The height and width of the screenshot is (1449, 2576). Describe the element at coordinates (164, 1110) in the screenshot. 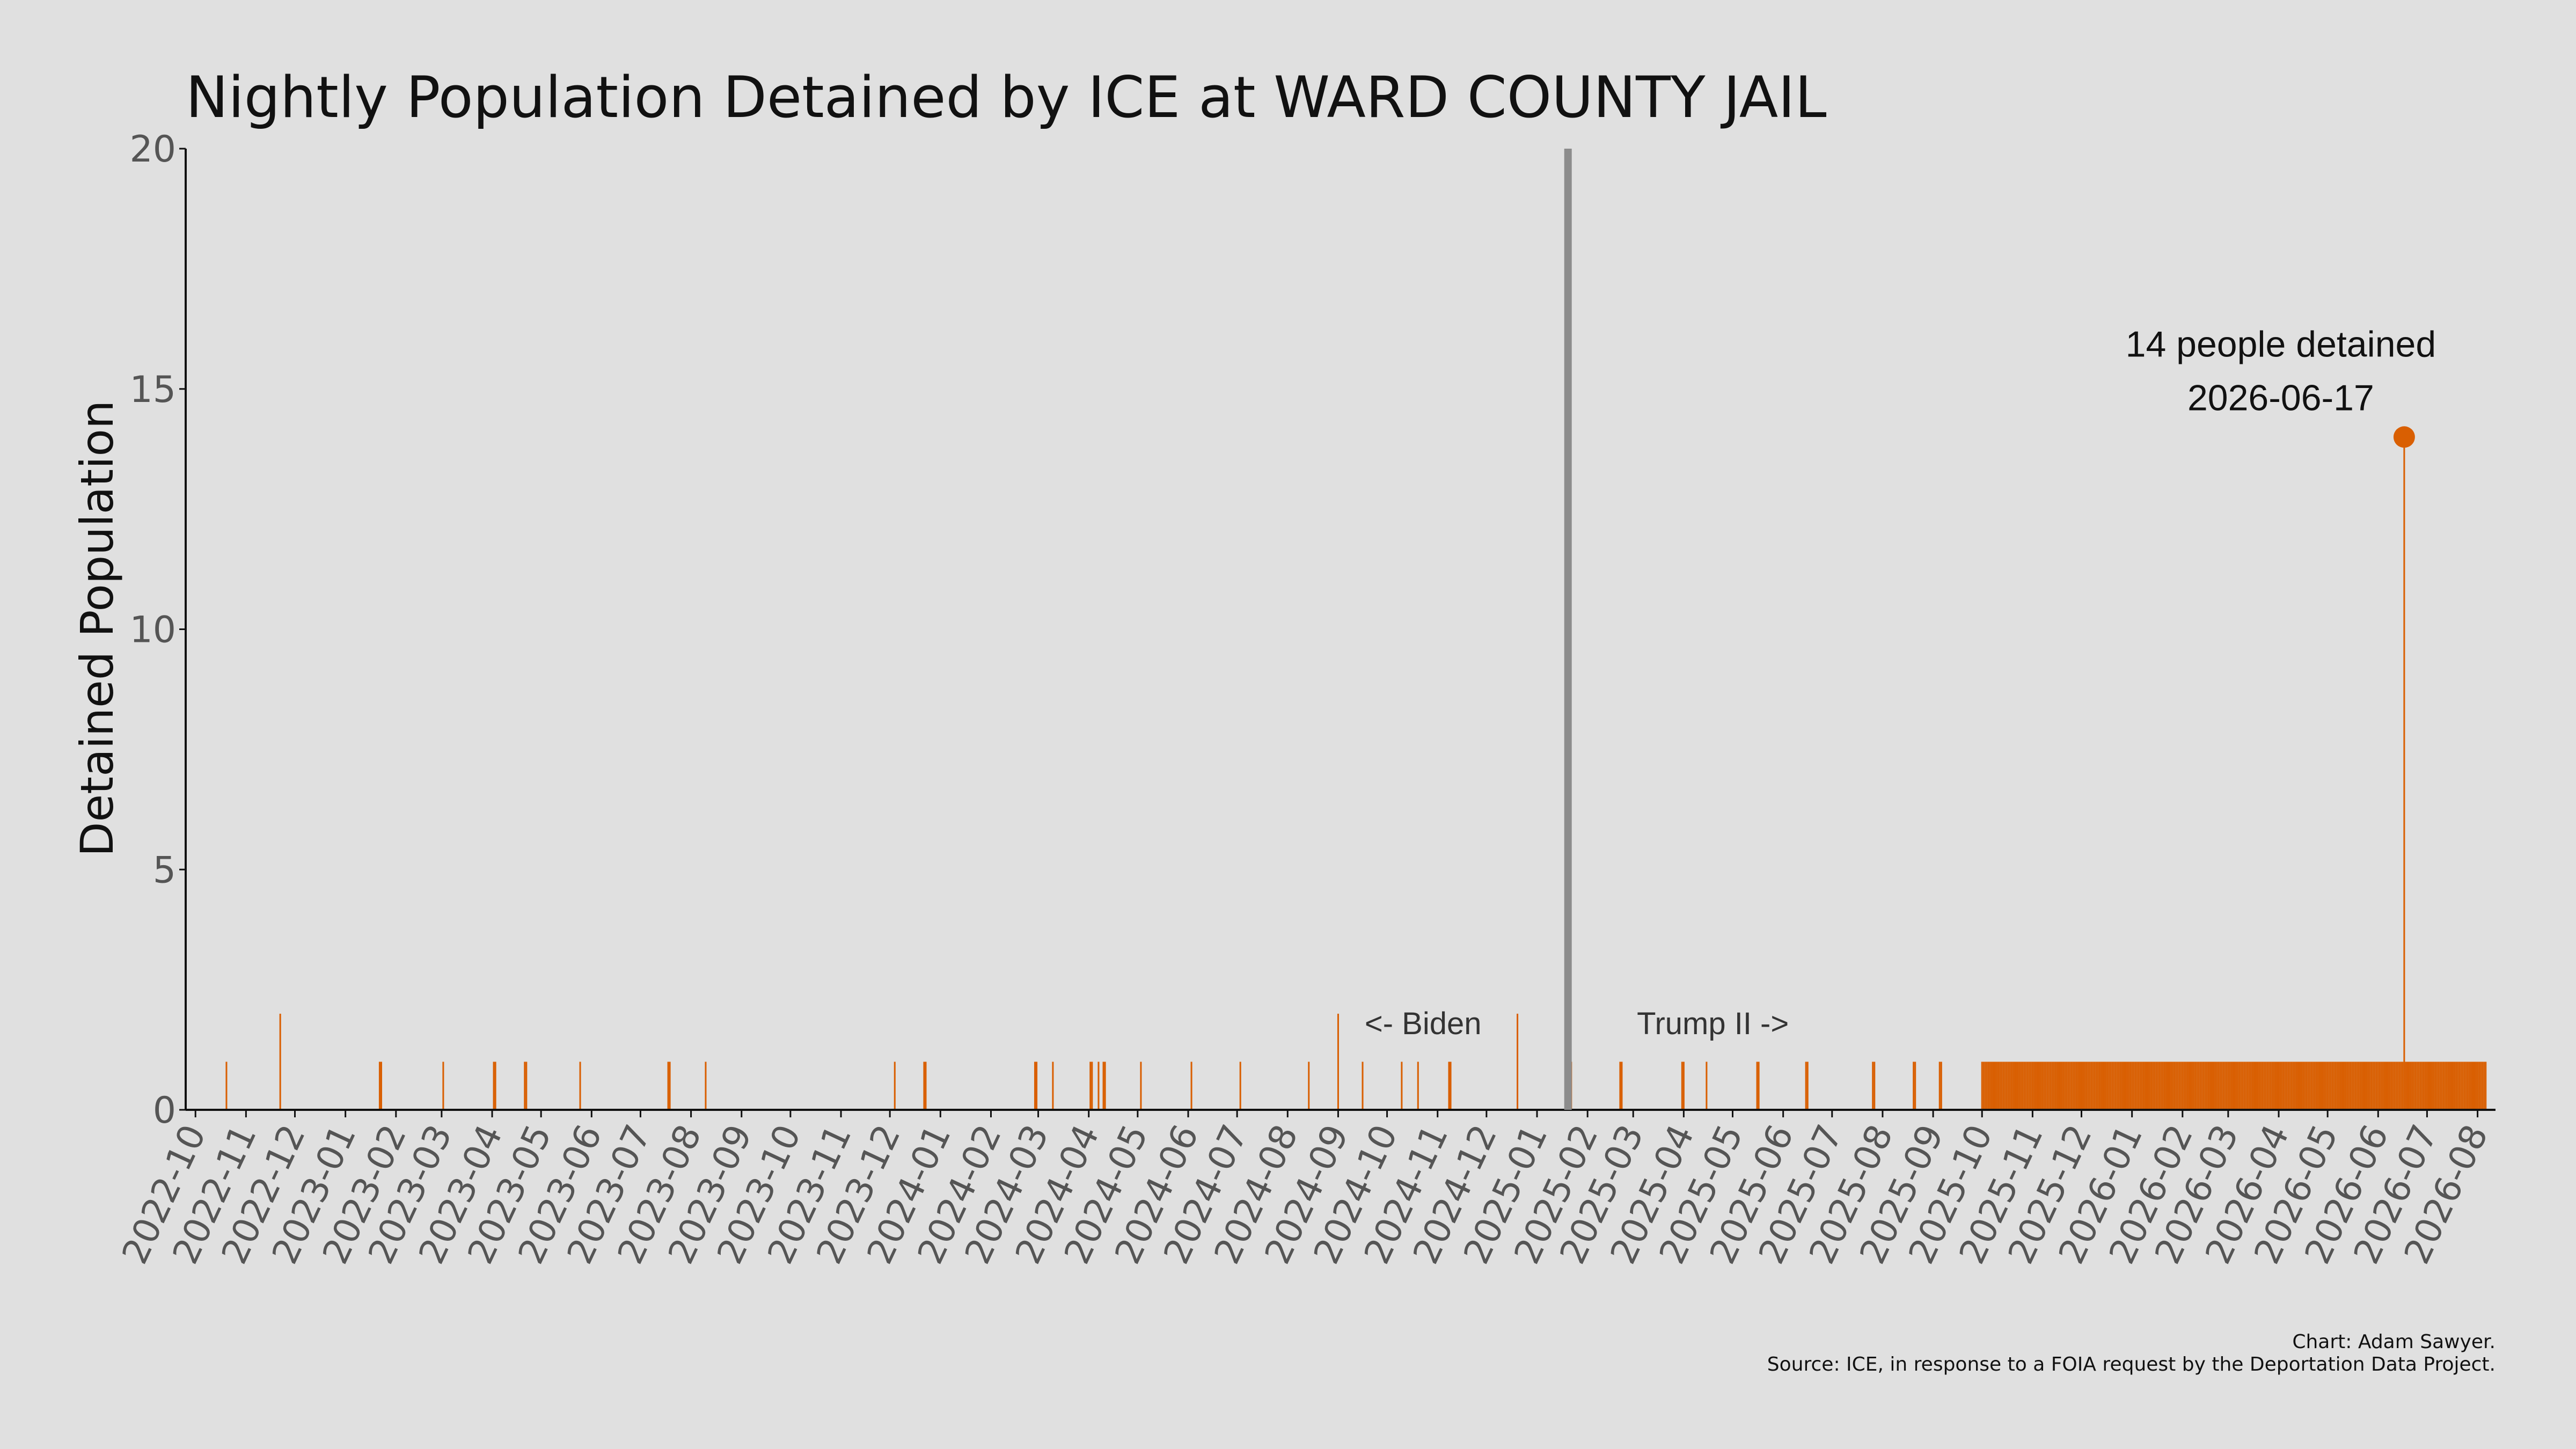

I see `y-tick-label-0: 0` at that location.